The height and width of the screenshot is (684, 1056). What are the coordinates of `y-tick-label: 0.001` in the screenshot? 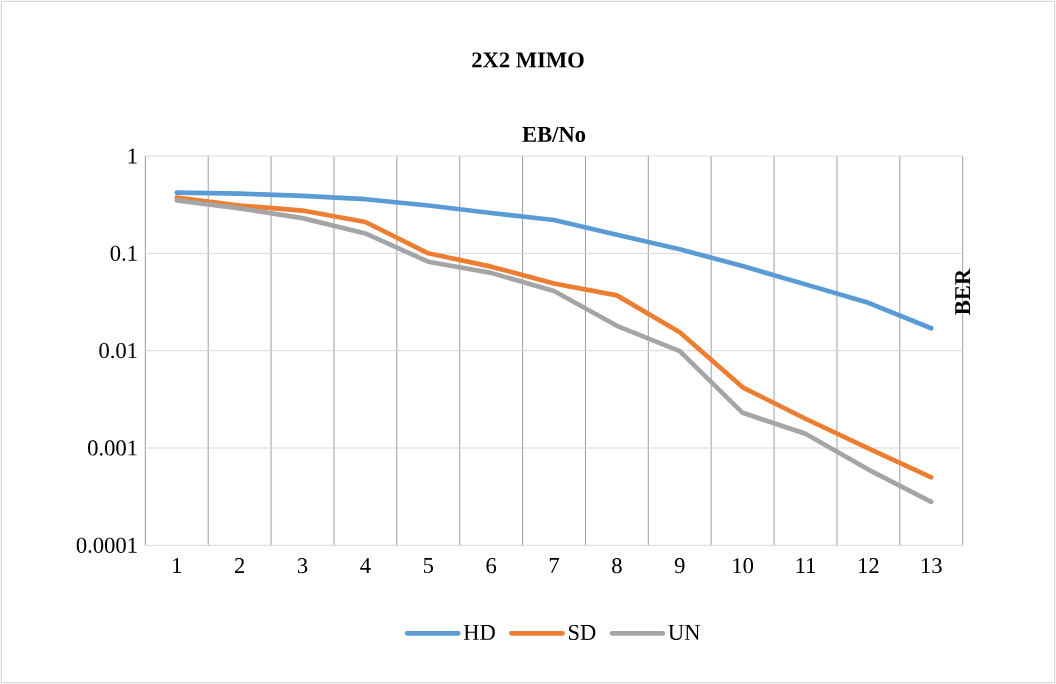 It's located at (112, 448).